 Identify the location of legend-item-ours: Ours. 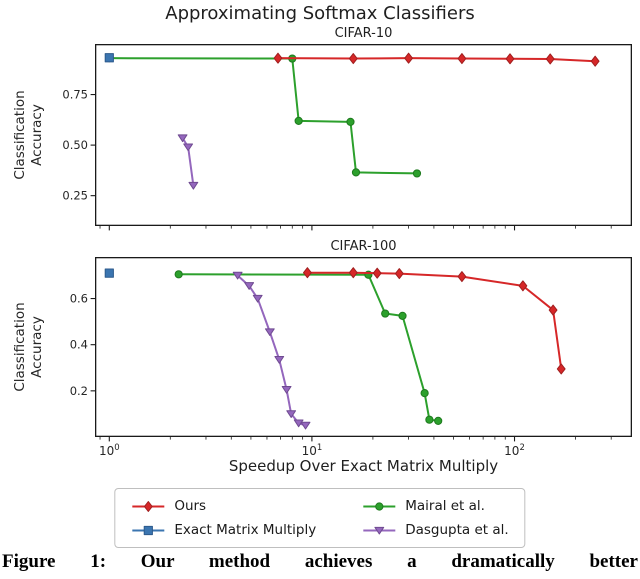
(223, 506).